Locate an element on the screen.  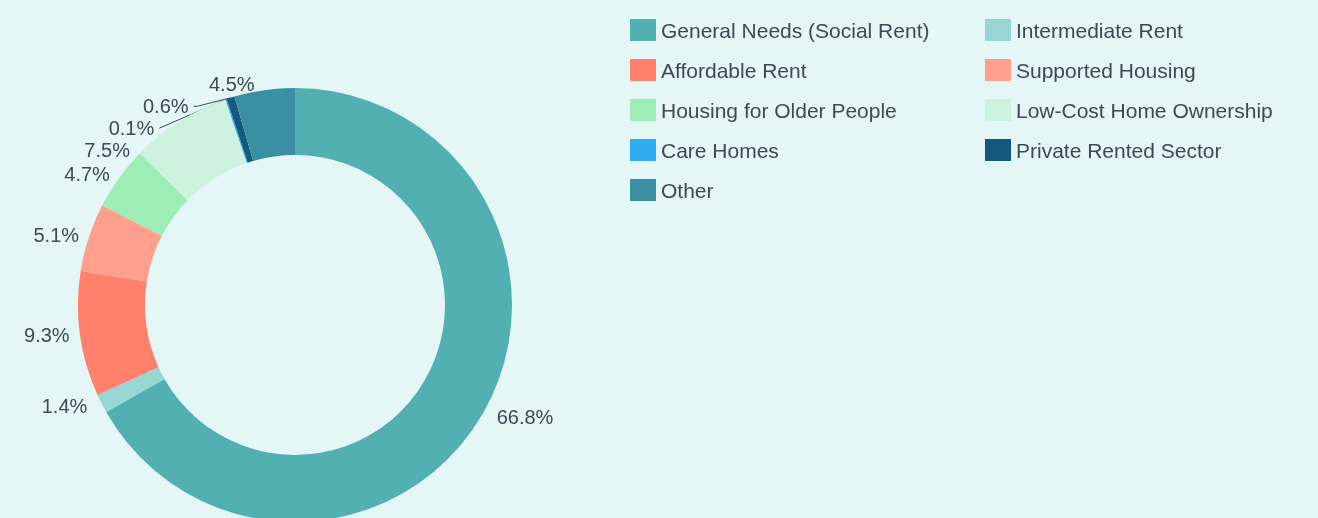
legend-label: Low-Cost Home Ownership is located at coordinates (1144, 110).